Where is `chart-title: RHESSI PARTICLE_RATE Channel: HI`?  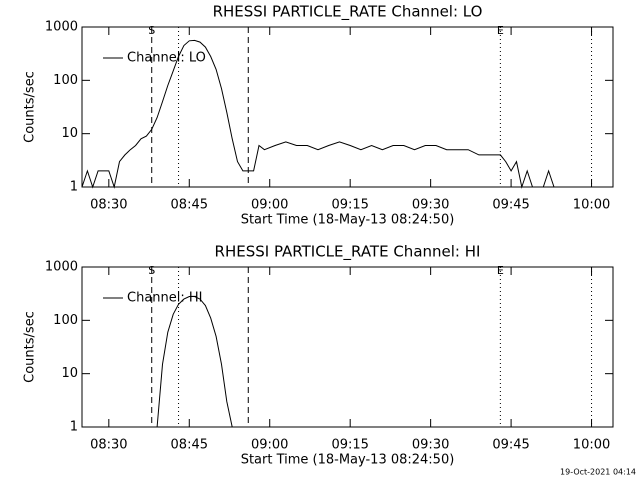
chart-title: RHESSI PARTICLE_RATE Channel: HI is located at coordinates (348, 252).